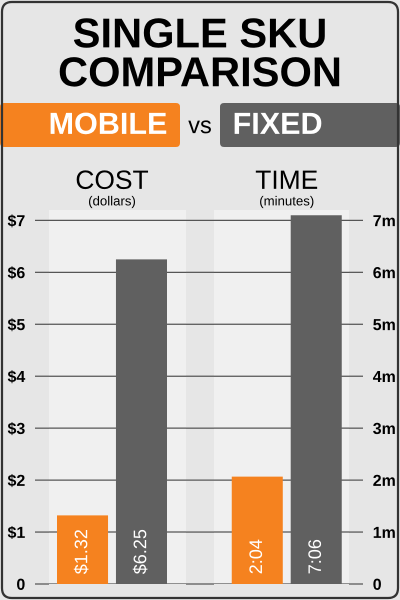  I want to click on chart-subtitle: (minutes), so click(287, 202).